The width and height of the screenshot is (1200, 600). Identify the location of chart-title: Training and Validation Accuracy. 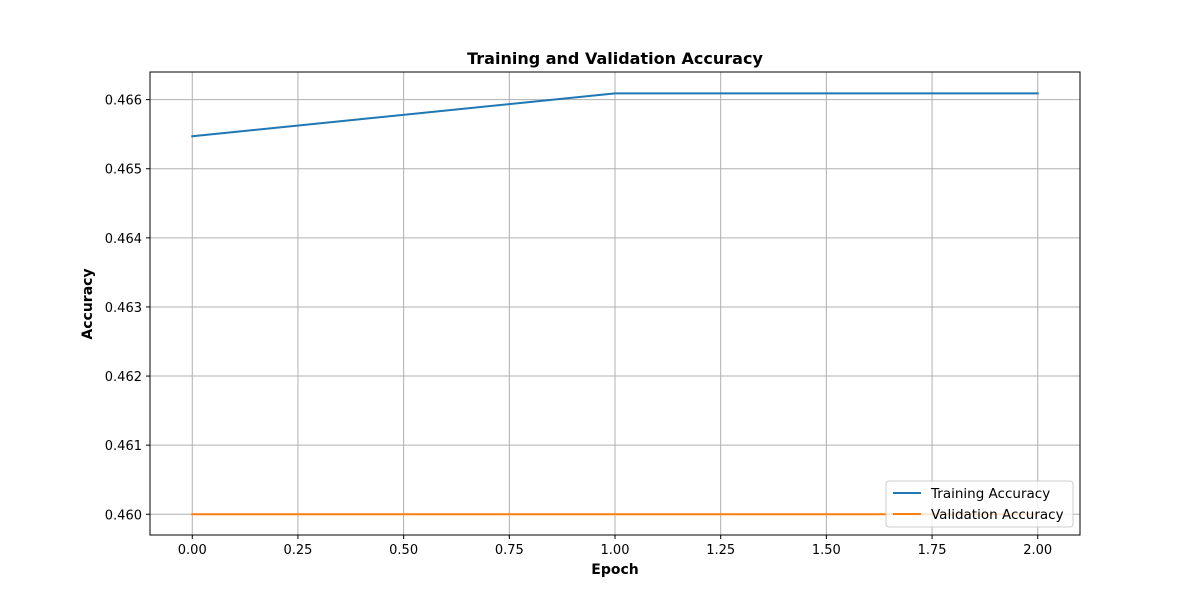
(615, 58).